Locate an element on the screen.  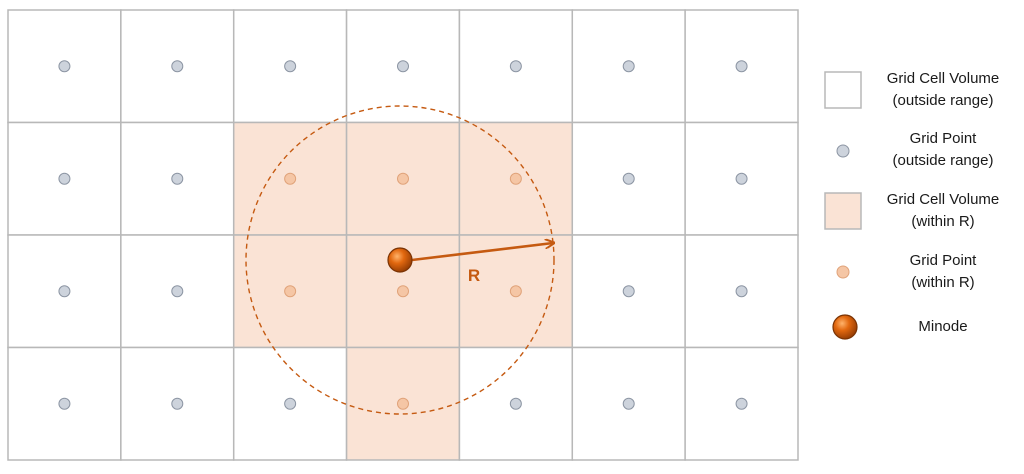
legend-swatch-cell-outside is located at coordinates (843, 90).